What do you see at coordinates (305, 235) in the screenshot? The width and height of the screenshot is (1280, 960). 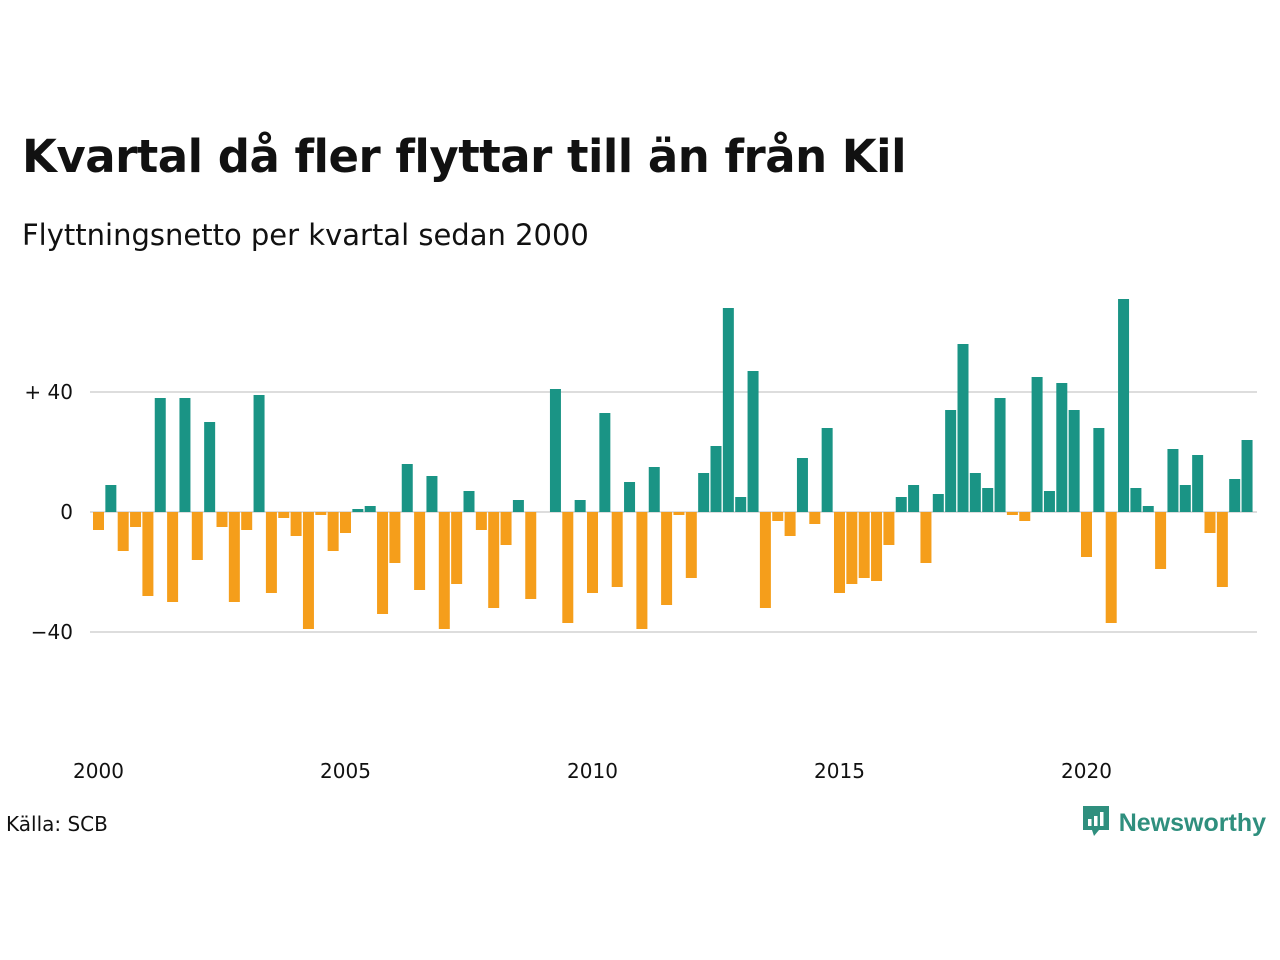 I see `chart-subtitle: Flyttningsnetto per kvartal sedan 2000` at bounding box center [305, 235].